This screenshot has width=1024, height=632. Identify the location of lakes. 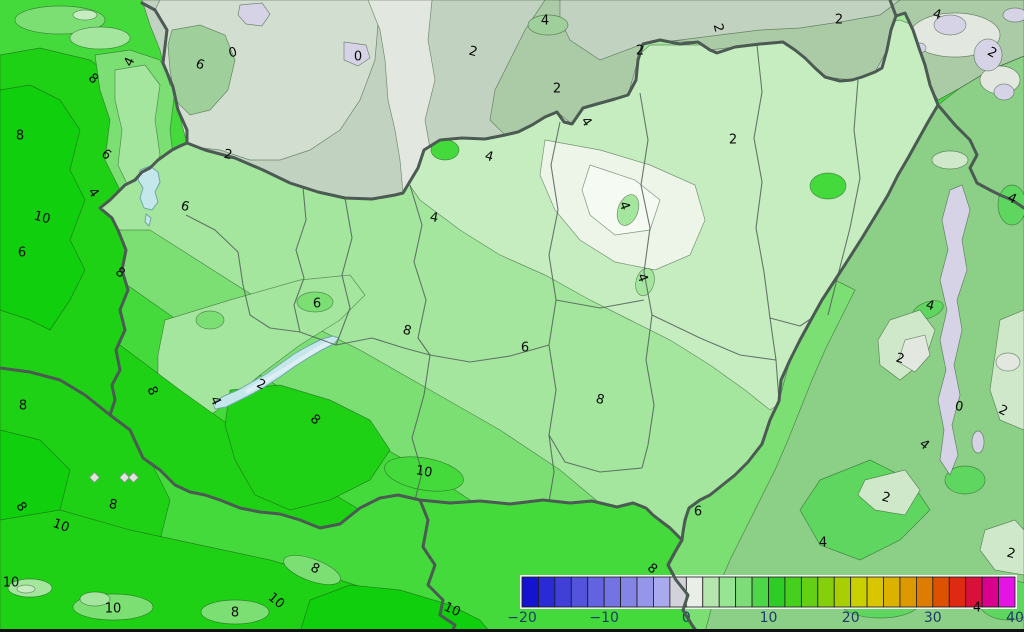
(214, 324).